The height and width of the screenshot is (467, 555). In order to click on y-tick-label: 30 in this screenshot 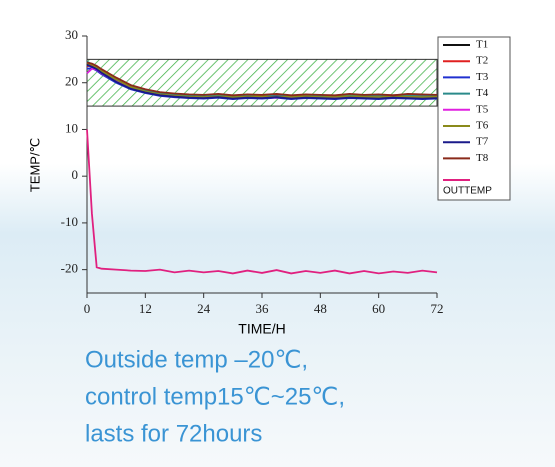, I will do `click(71, 34)`.